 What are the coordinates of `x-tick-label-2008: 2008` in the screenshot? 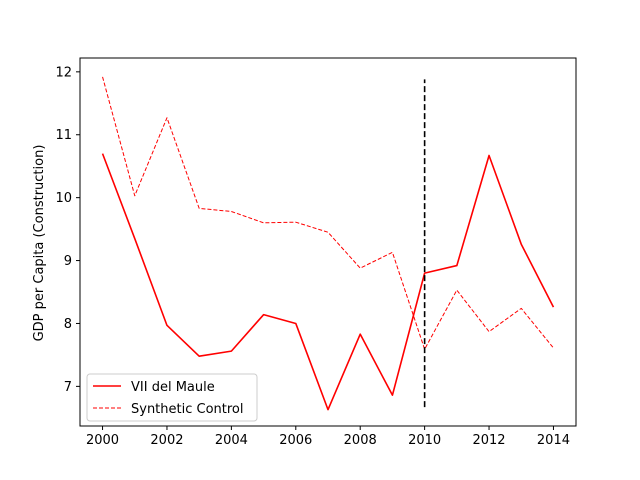 It's located at (360, 440).